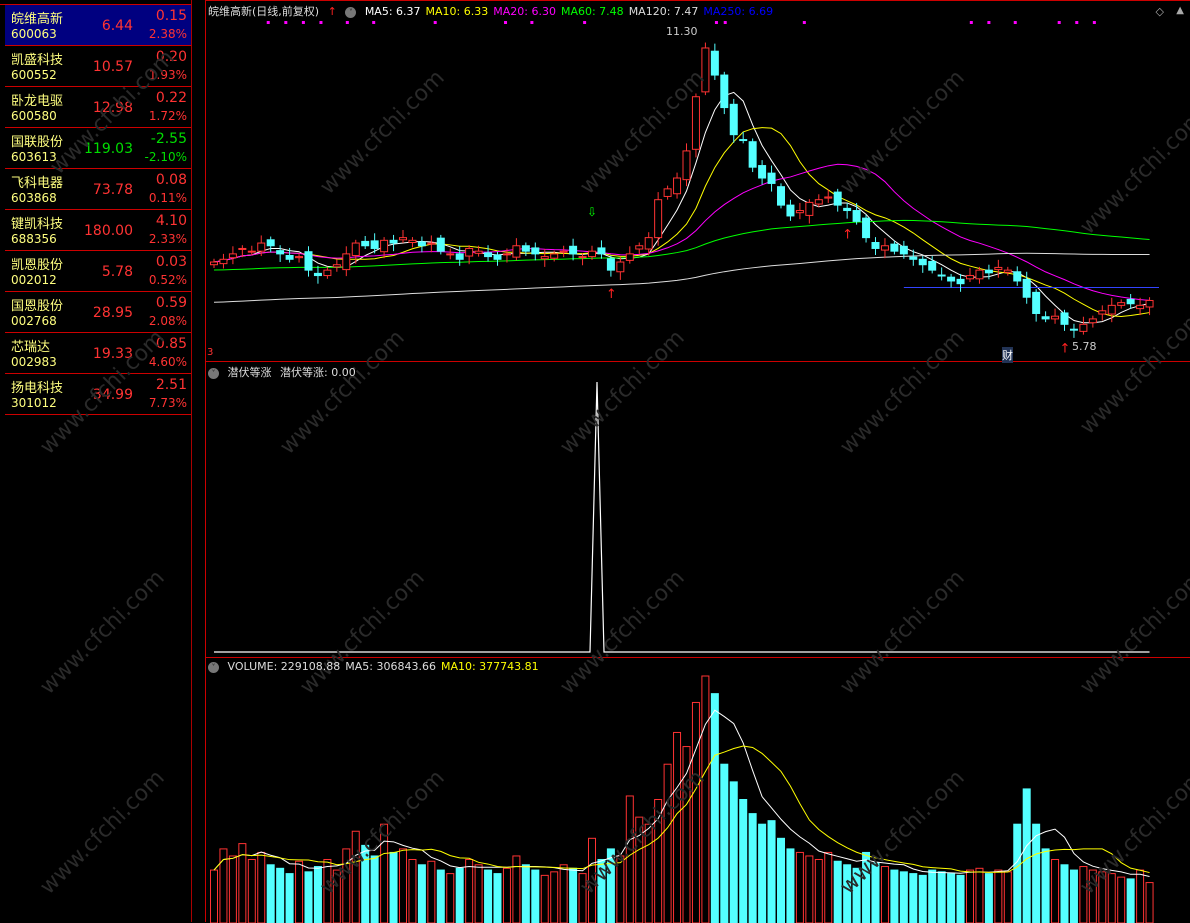 This screenshot has height=923, width=1190. What do you see at coordinates (34, 75) in the screenshot?
I see `stock-code: 600552` at bounding box center [34, 75].